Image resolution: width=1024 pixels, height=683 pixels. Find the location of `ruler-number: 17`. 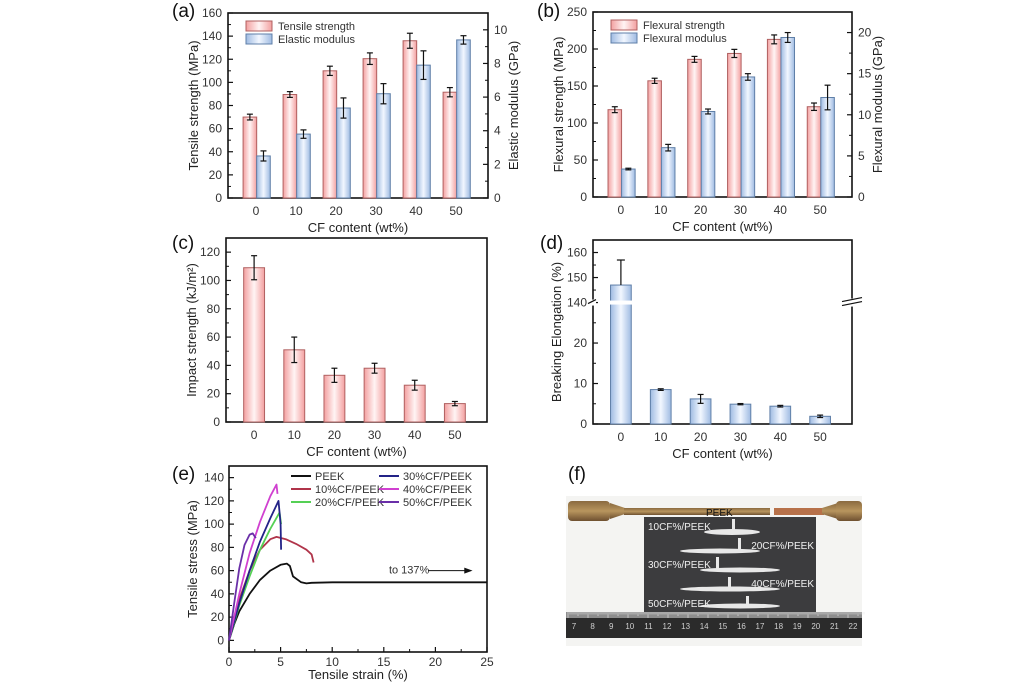

ruler-number: 17 is located at coordinates (760, 626).